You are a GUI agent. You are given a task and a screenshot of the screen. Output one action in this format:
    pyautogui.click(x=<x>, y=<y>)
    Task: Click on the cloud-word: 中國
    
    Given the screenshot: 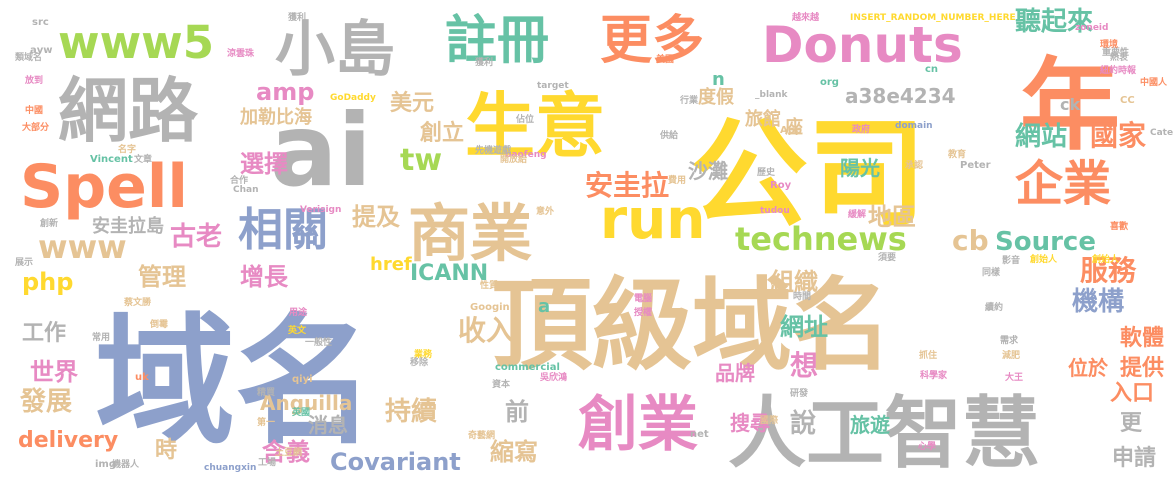 What is the action you would take?
    pyautogui.click(x=34, y=110)
    